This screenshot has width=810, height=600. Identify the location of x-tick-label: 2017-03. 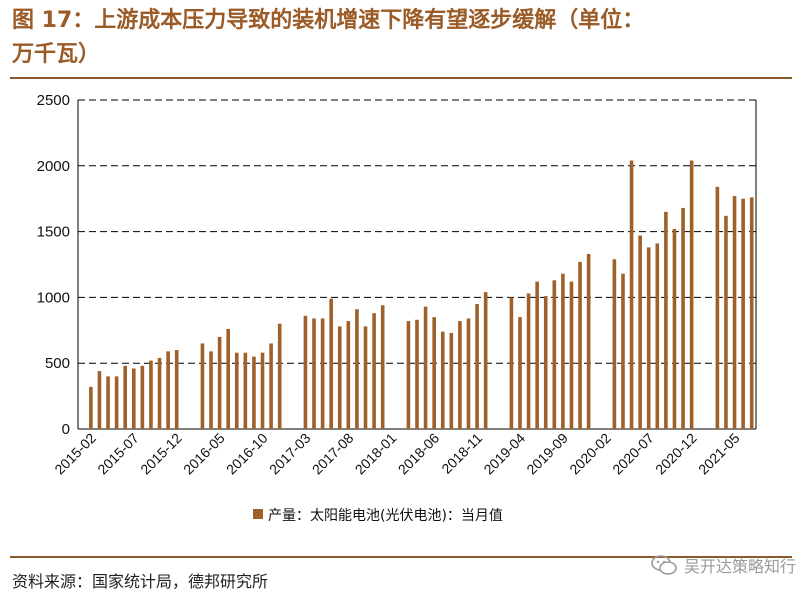
(290, 454).